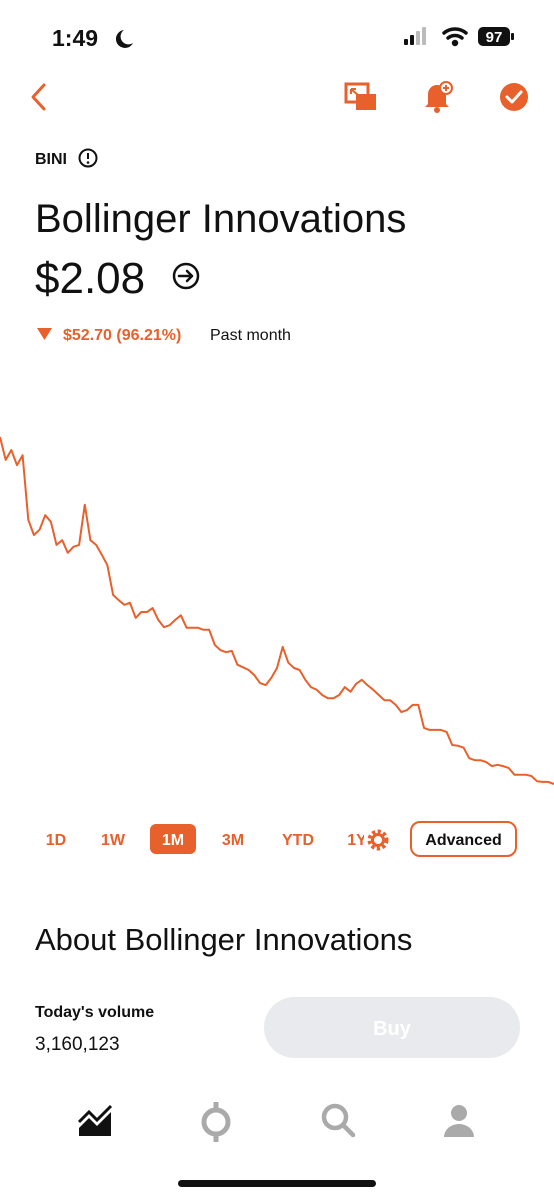 The width and height of the screenshot is (554, 1200). I want to click on tab-investing, so click(95, 1120).